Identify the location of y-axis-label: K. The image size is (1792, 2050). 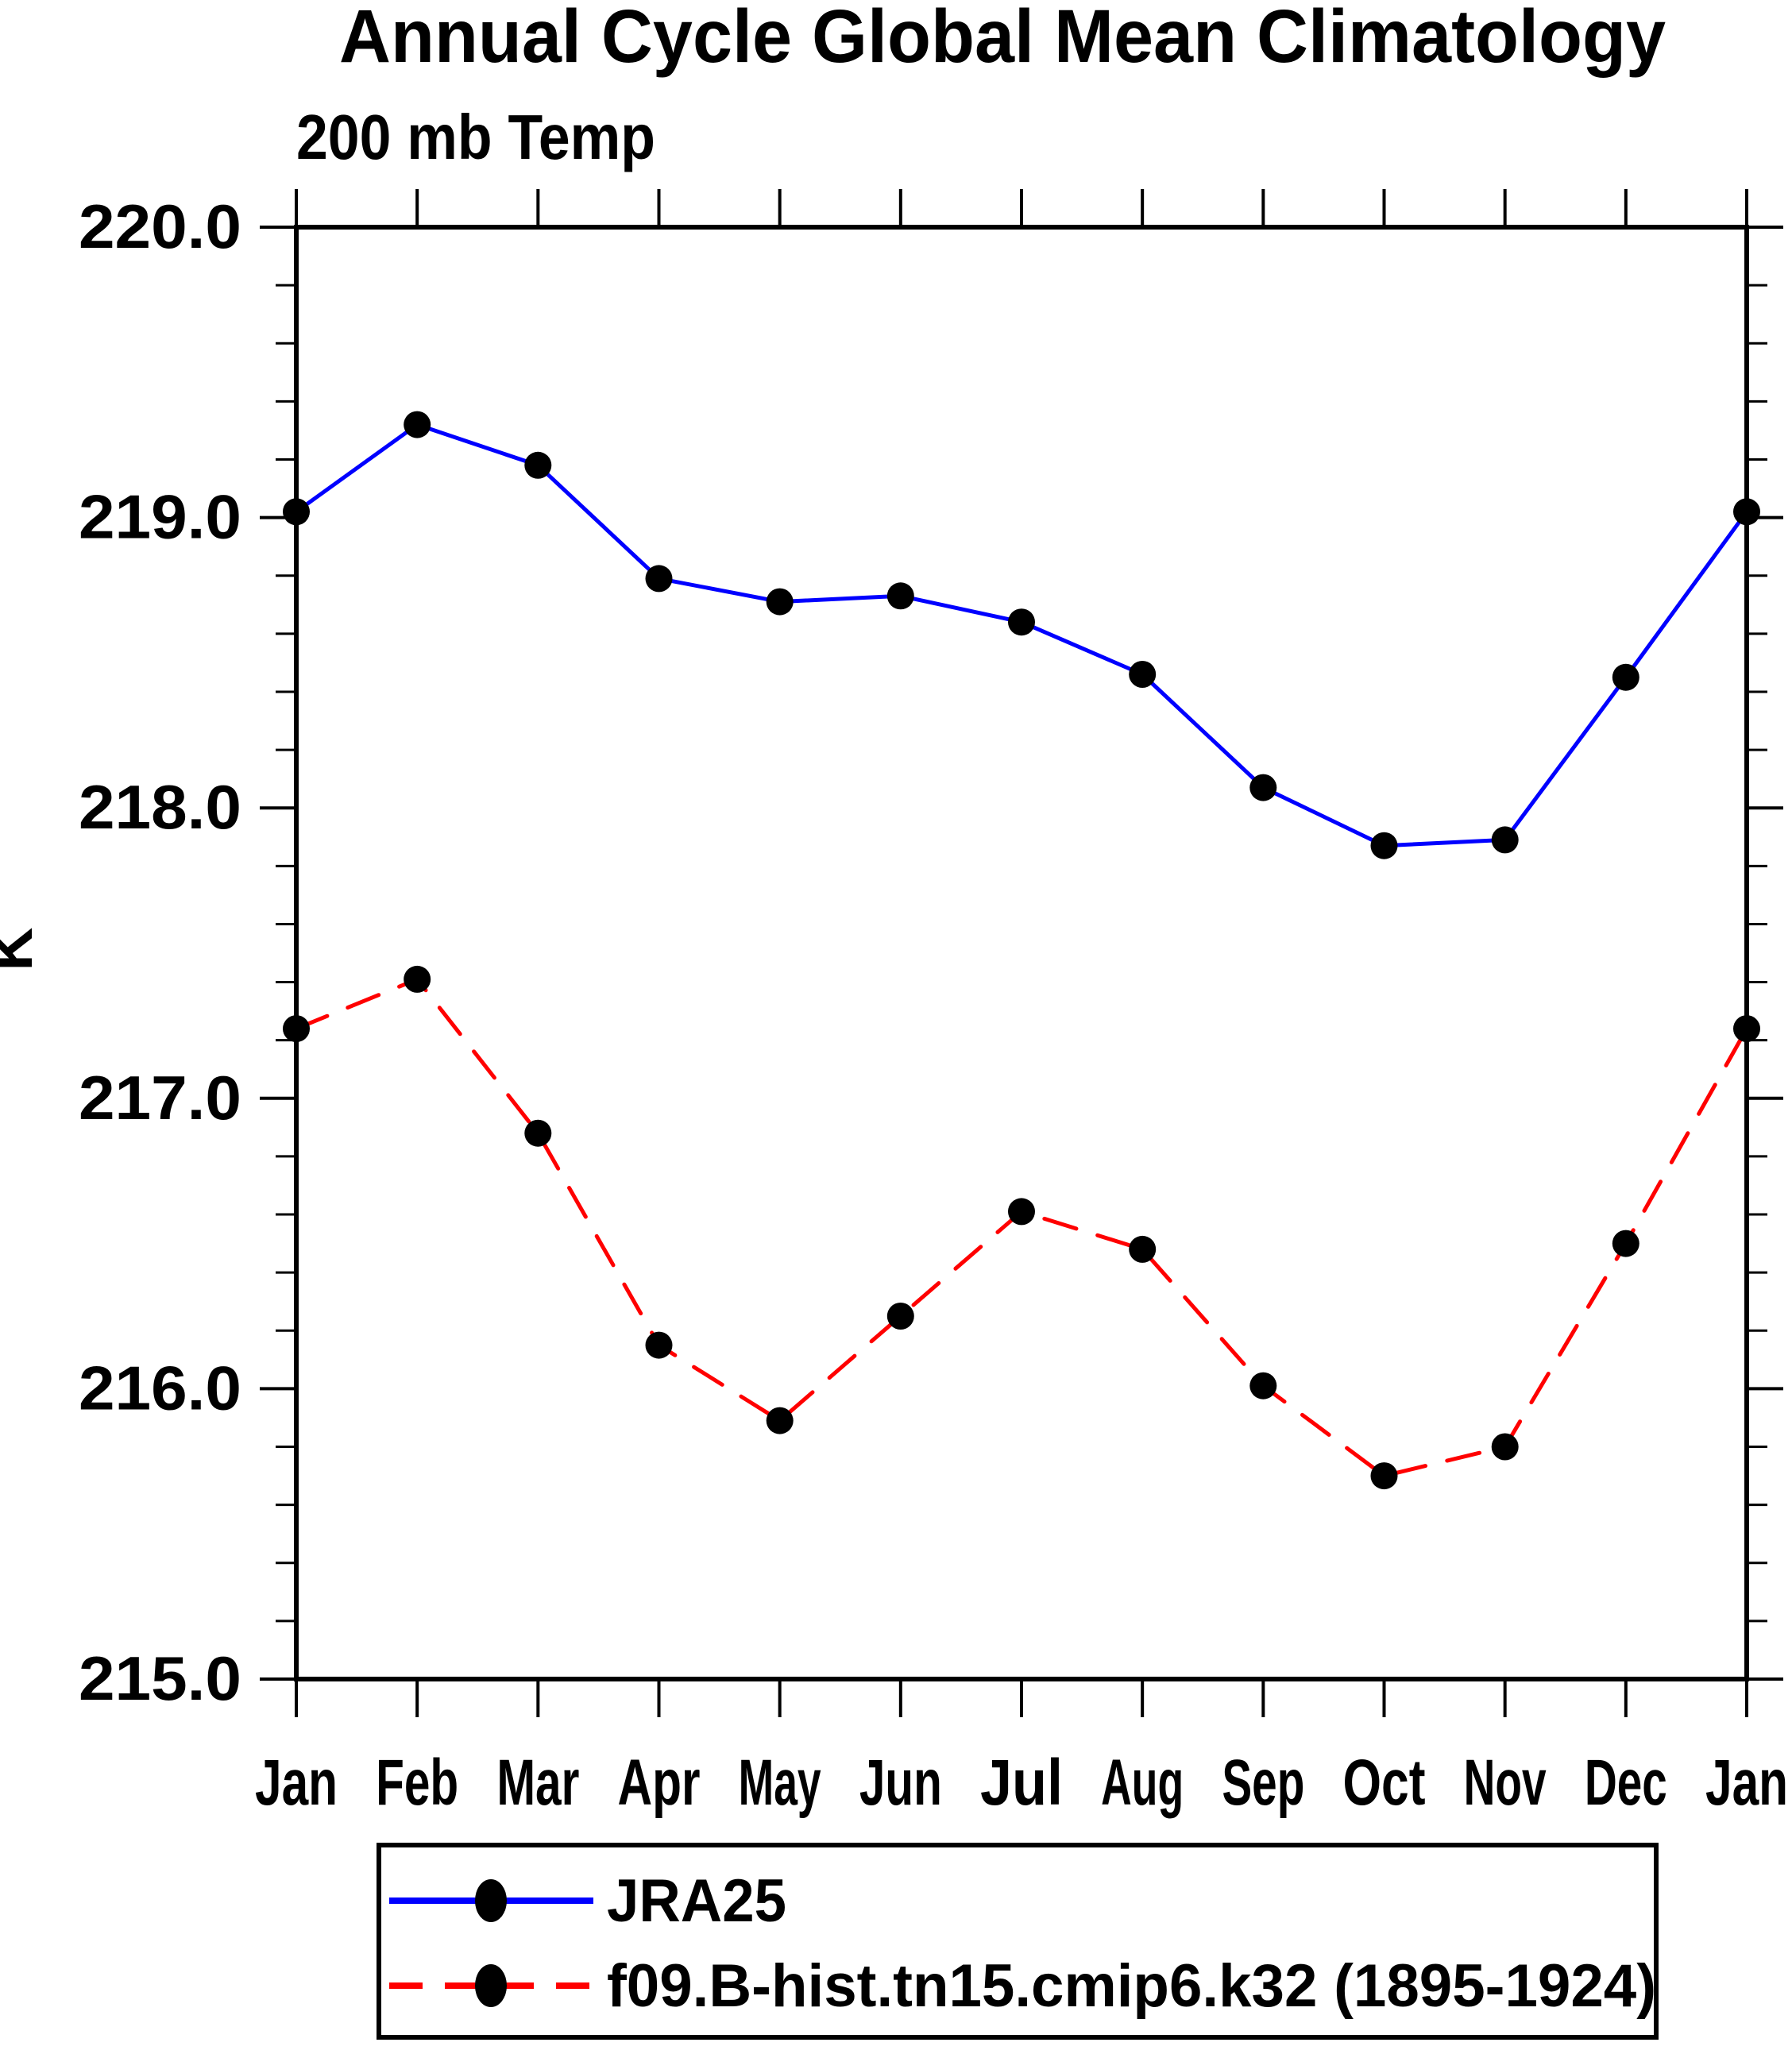
(22, 949).